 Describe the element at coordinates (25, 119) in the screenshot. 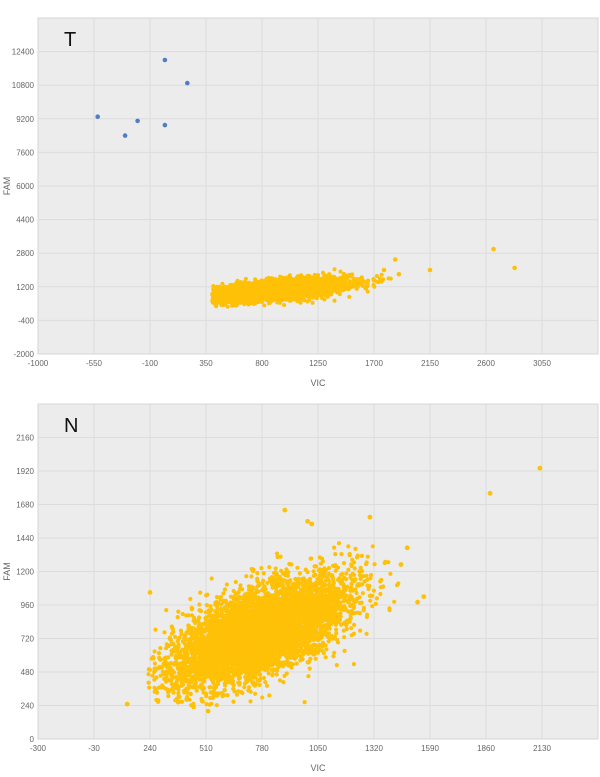

I see `y-tick-label: 9200` at that location.